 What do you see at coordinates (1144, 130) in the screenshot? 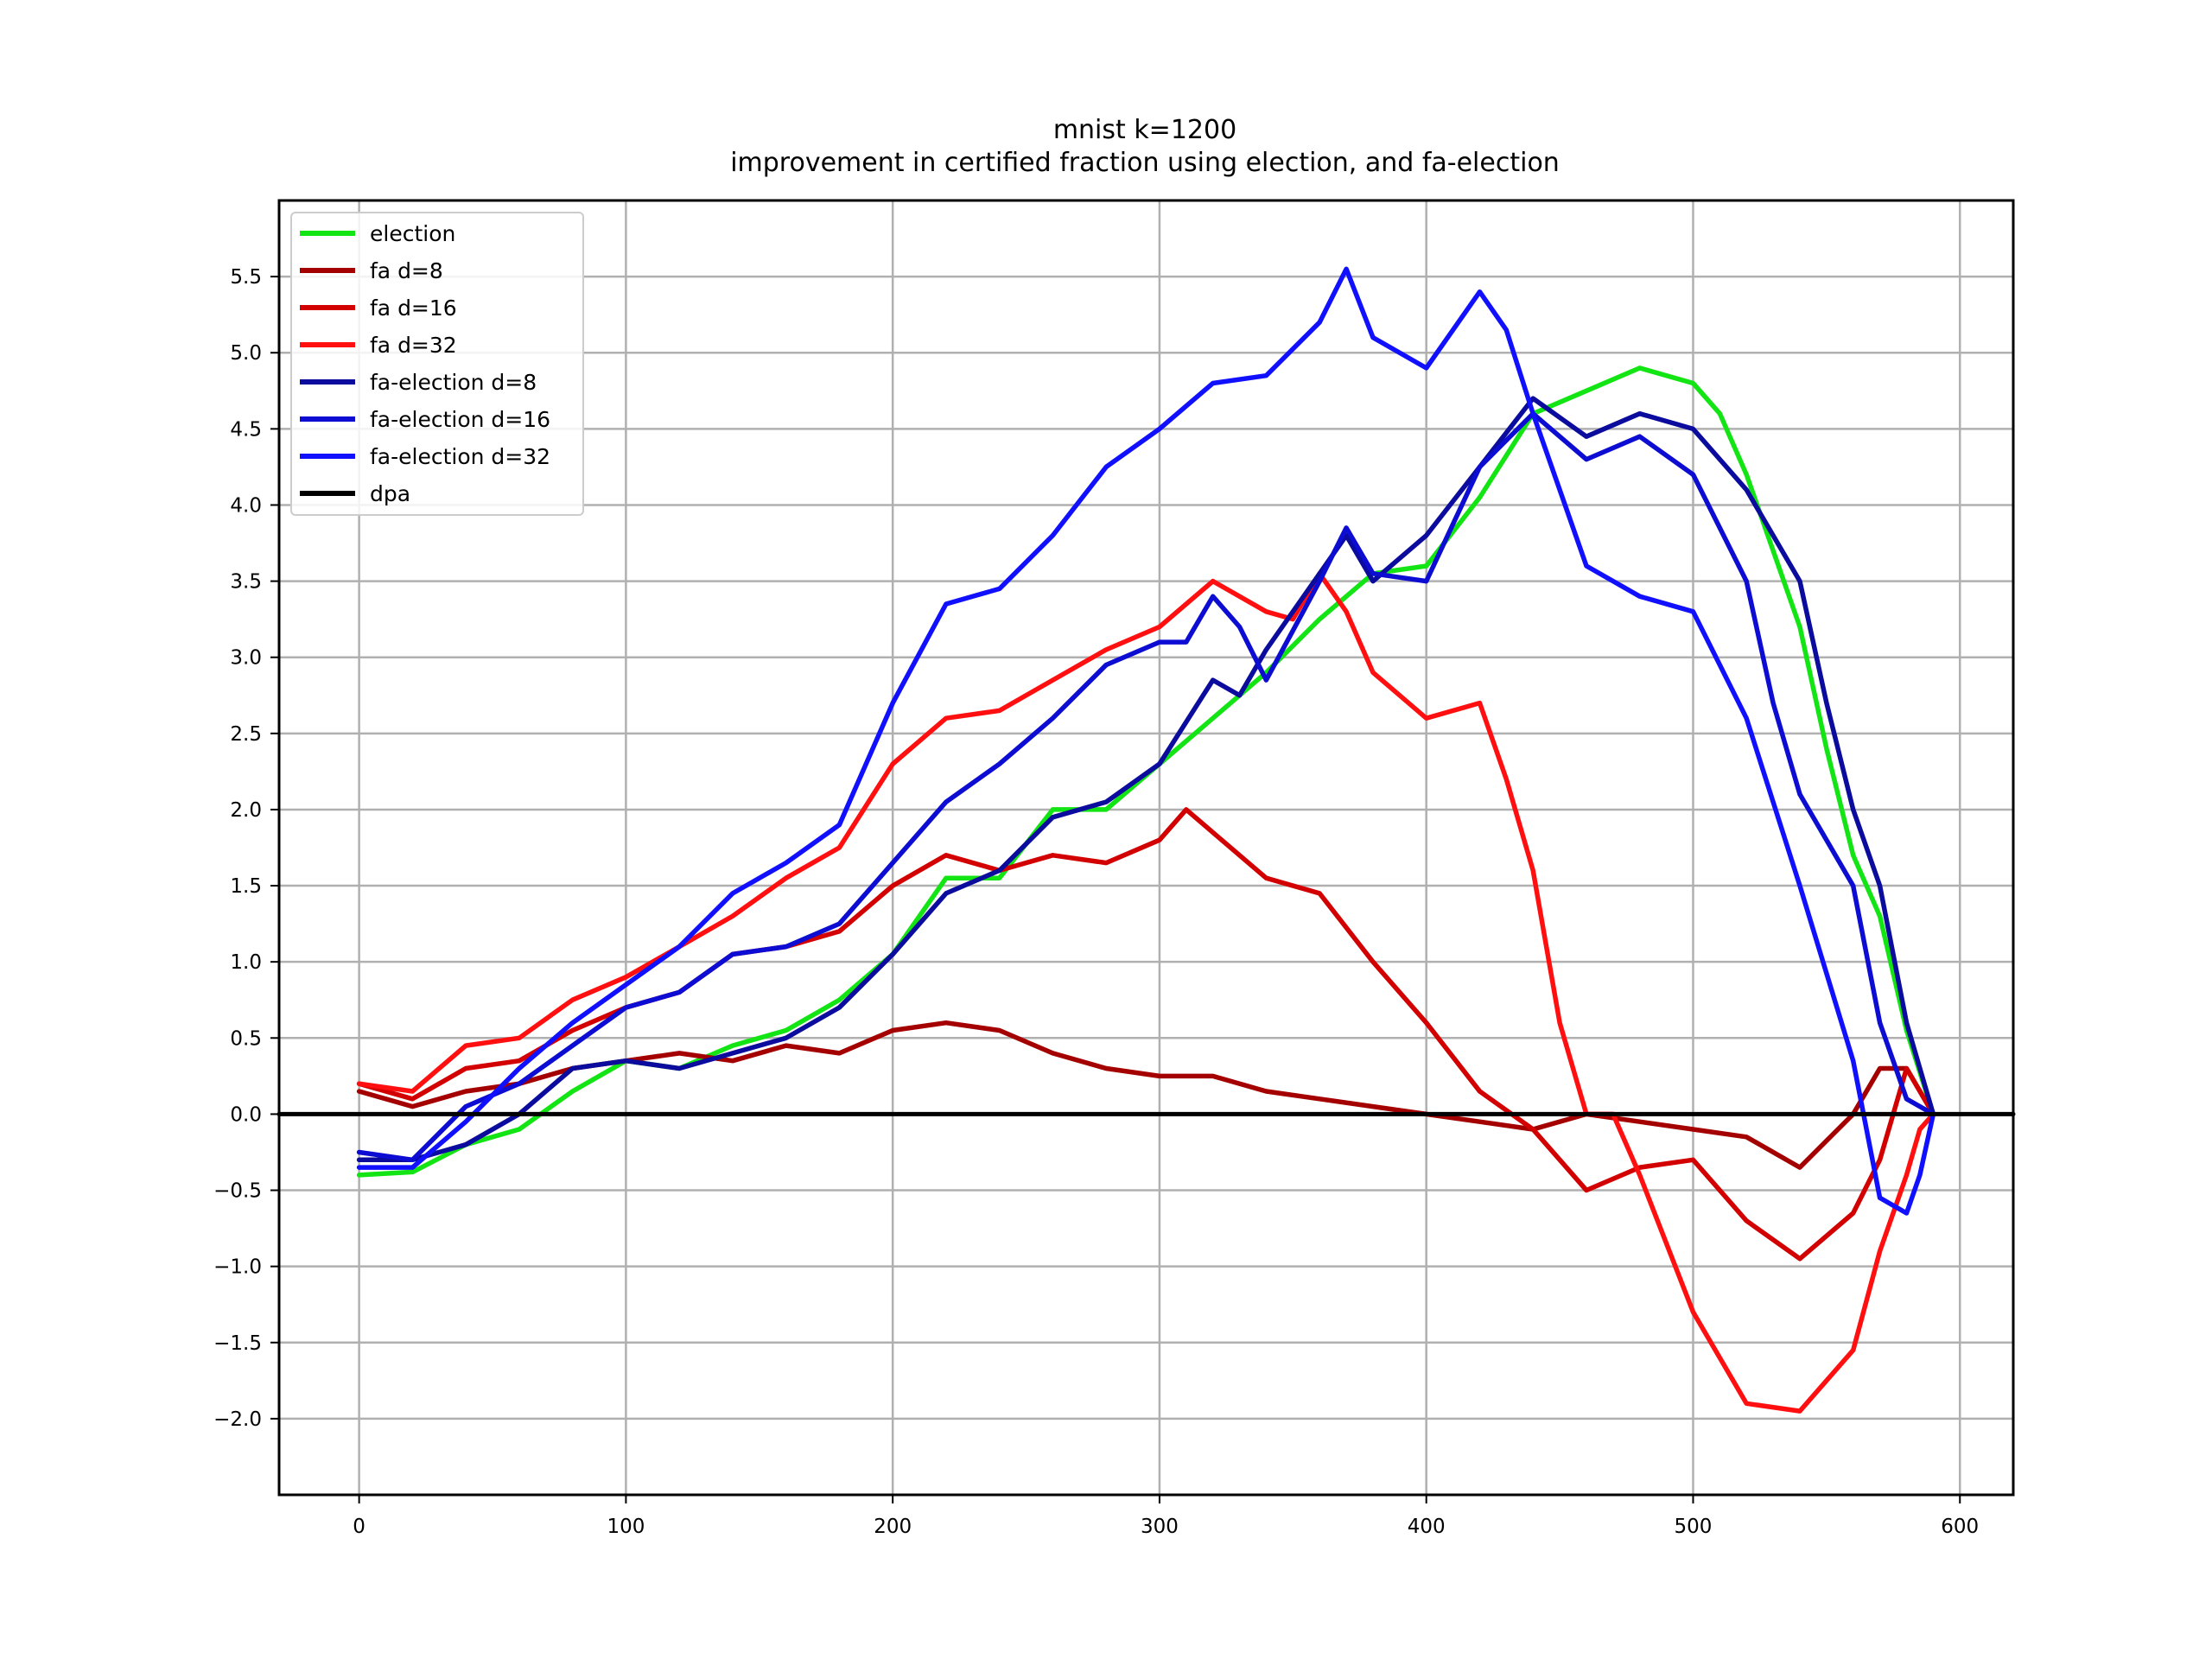
I see `chart-title: mnist k=1200` at bounding box center [1144, 130].